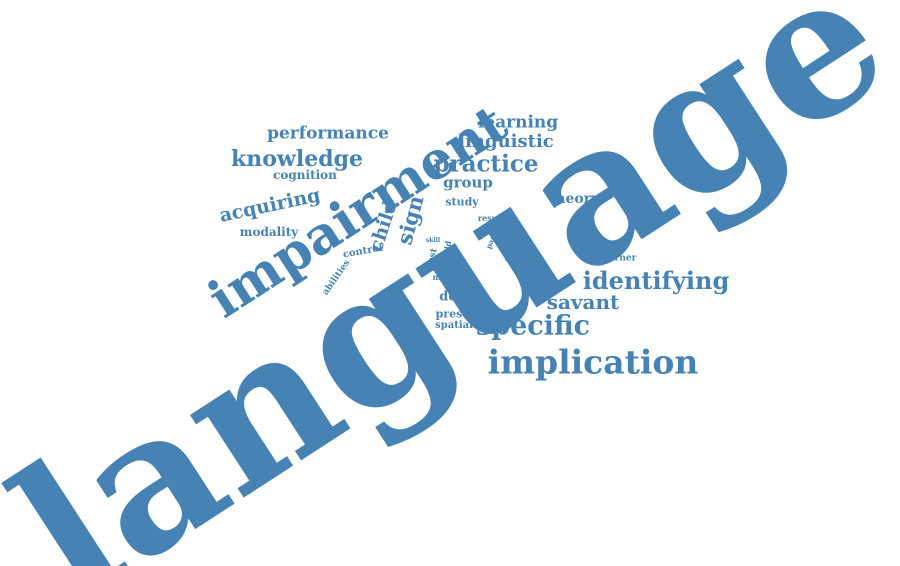 The height and width of the screenshot is (566, 900). Describe the element at coordinates (518, 122) in the screenshot. I see `word-learning: learning` at that location.